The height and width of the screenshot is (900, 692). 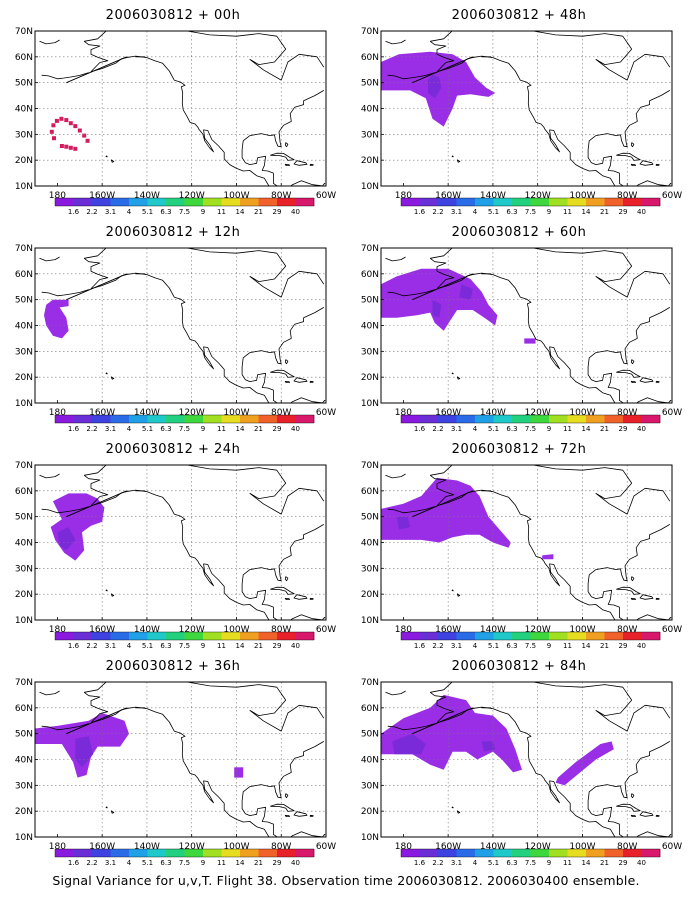 What do you see at coordinates (24, 32) in the screenshot?
I see `lat-tick-label: 70N` at bounding box center [24, 32].